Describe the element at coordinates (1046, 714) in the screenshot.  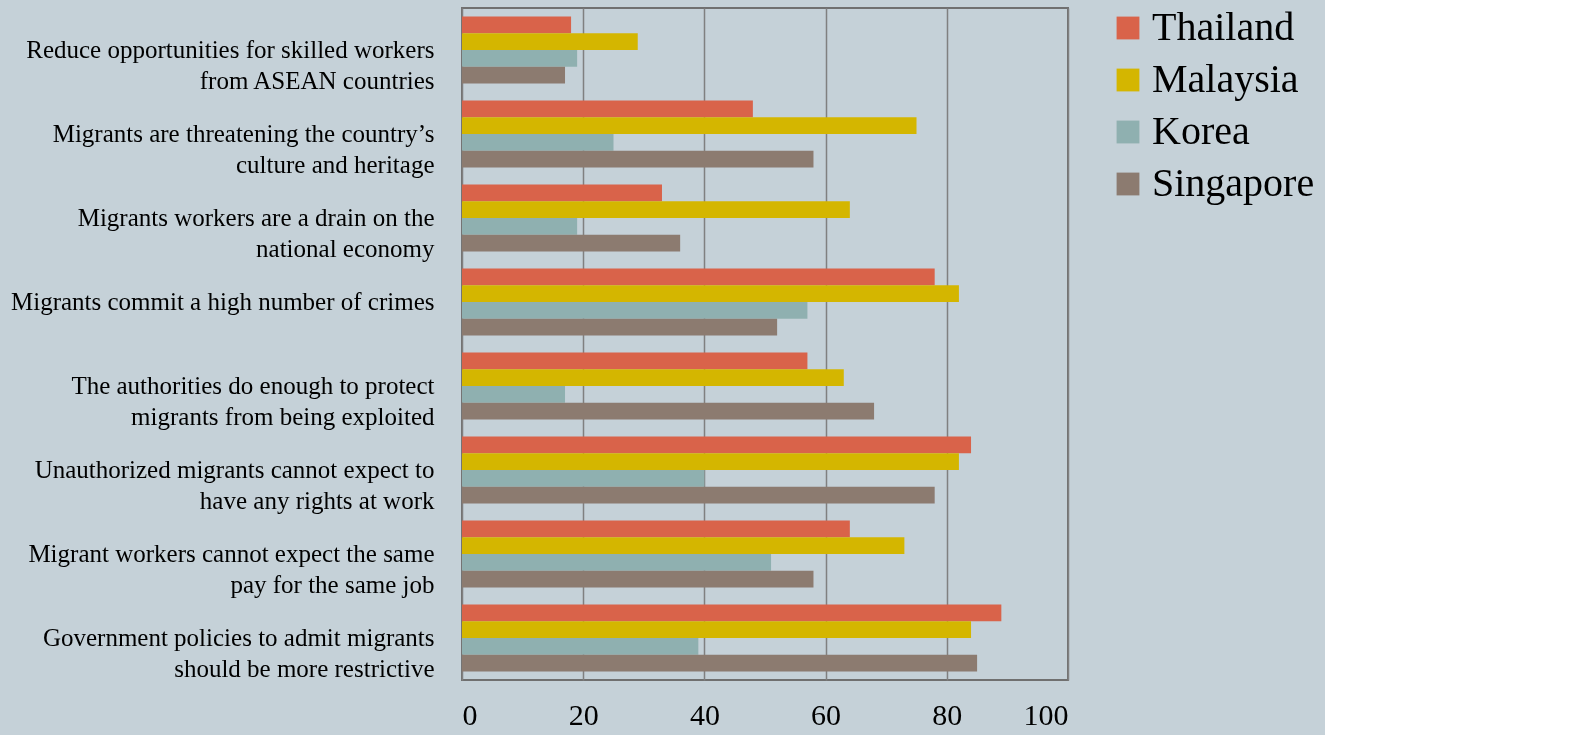
I see `x-tick-label: 100` at that location.